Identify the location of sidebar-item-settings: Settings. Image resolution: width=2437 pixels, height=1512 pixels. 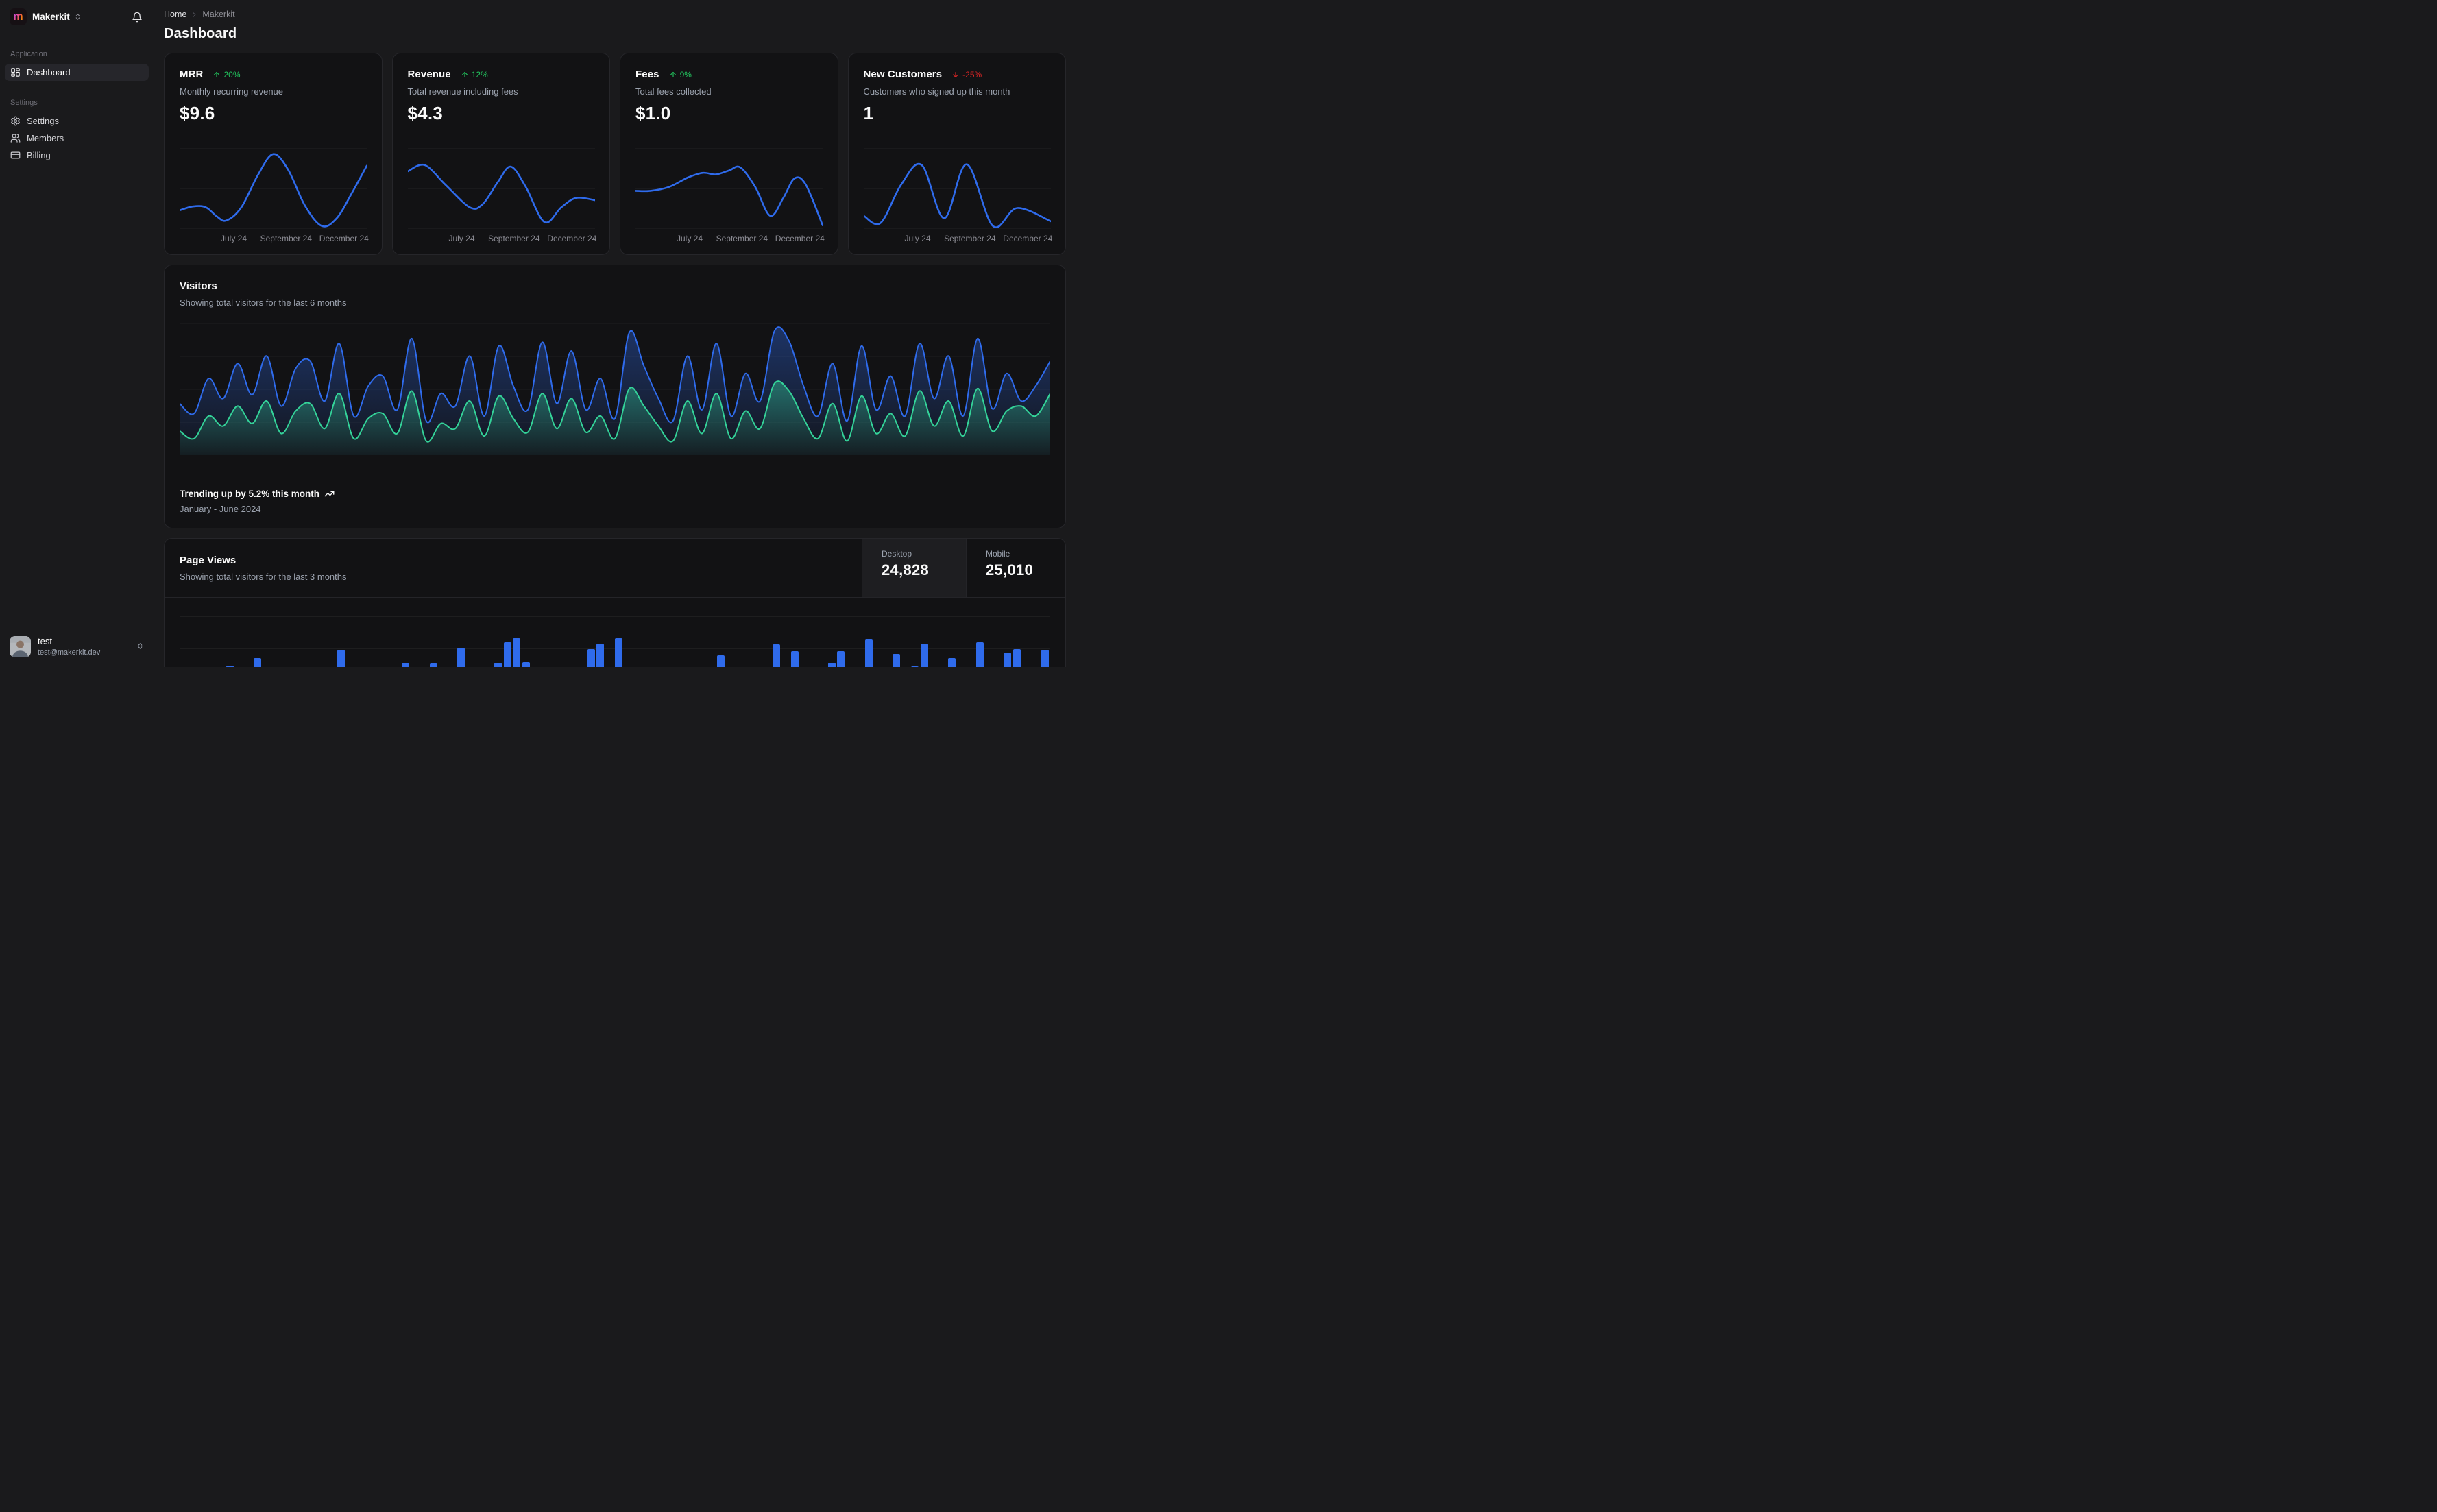
(77, 121).